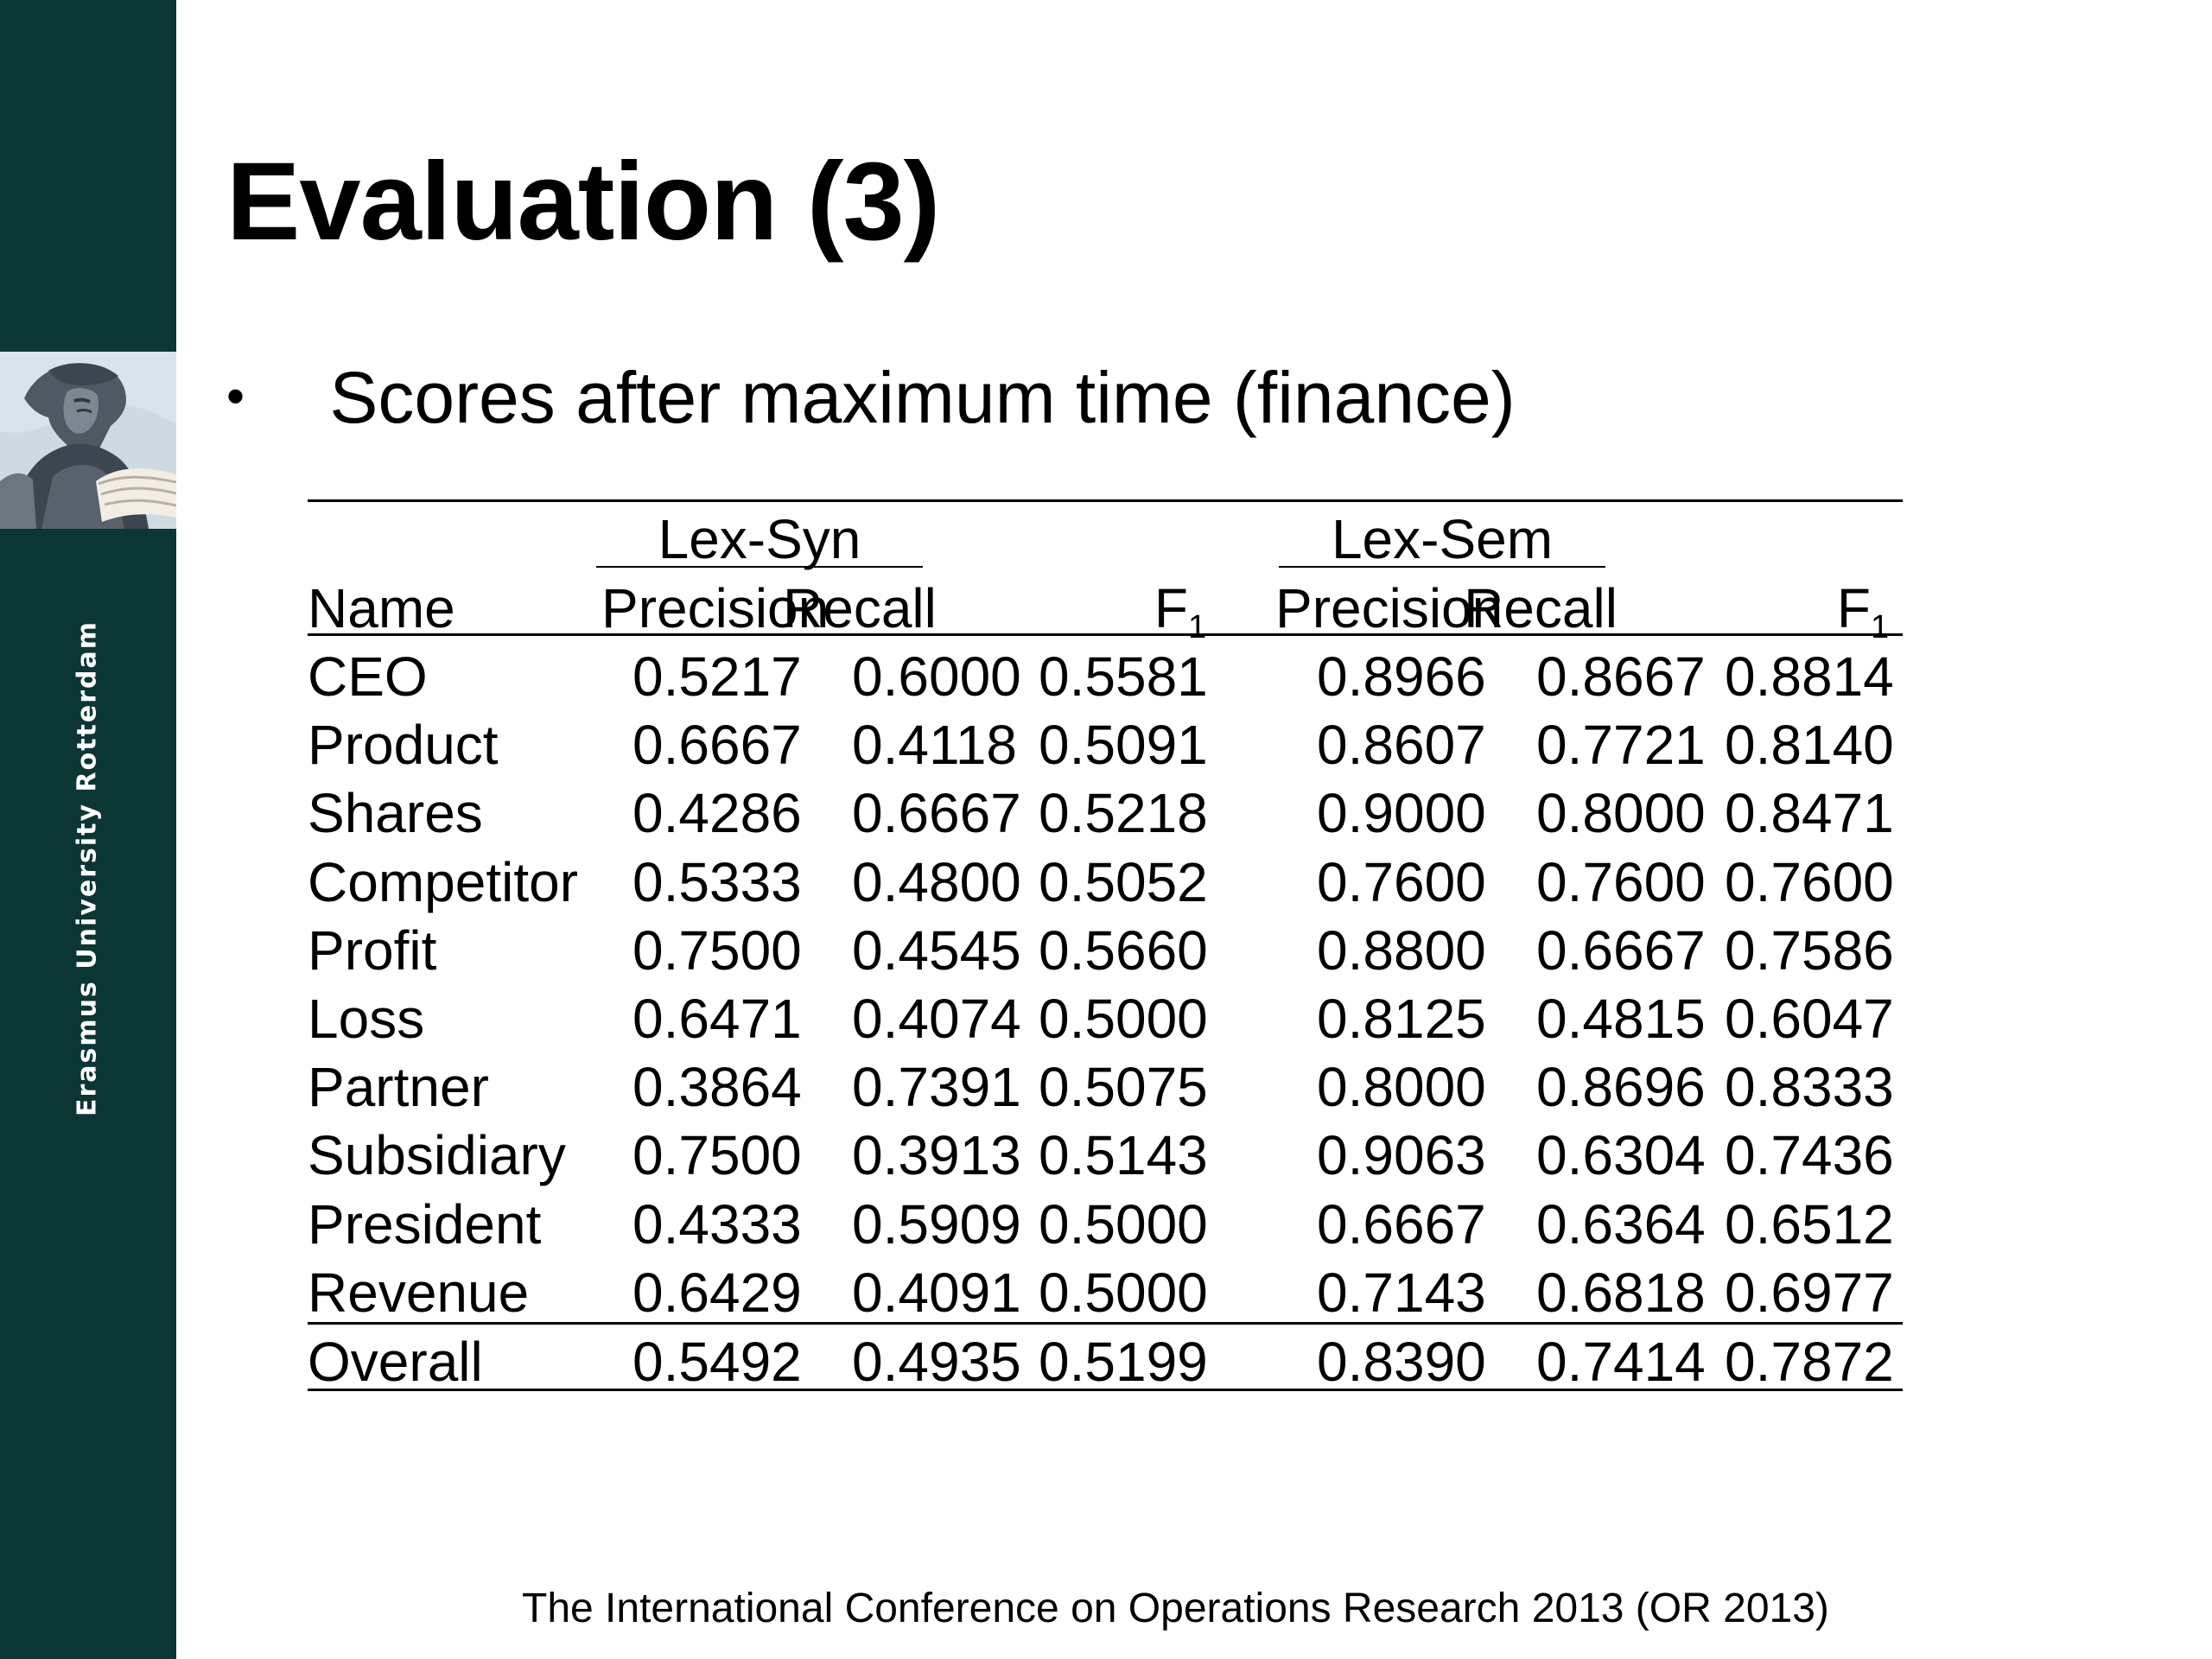 The height and width of the screenshot is (1659, 2212). Describe the element at coordinates (403, 745) in the screenshot. I see `row-name: Product` at that location.